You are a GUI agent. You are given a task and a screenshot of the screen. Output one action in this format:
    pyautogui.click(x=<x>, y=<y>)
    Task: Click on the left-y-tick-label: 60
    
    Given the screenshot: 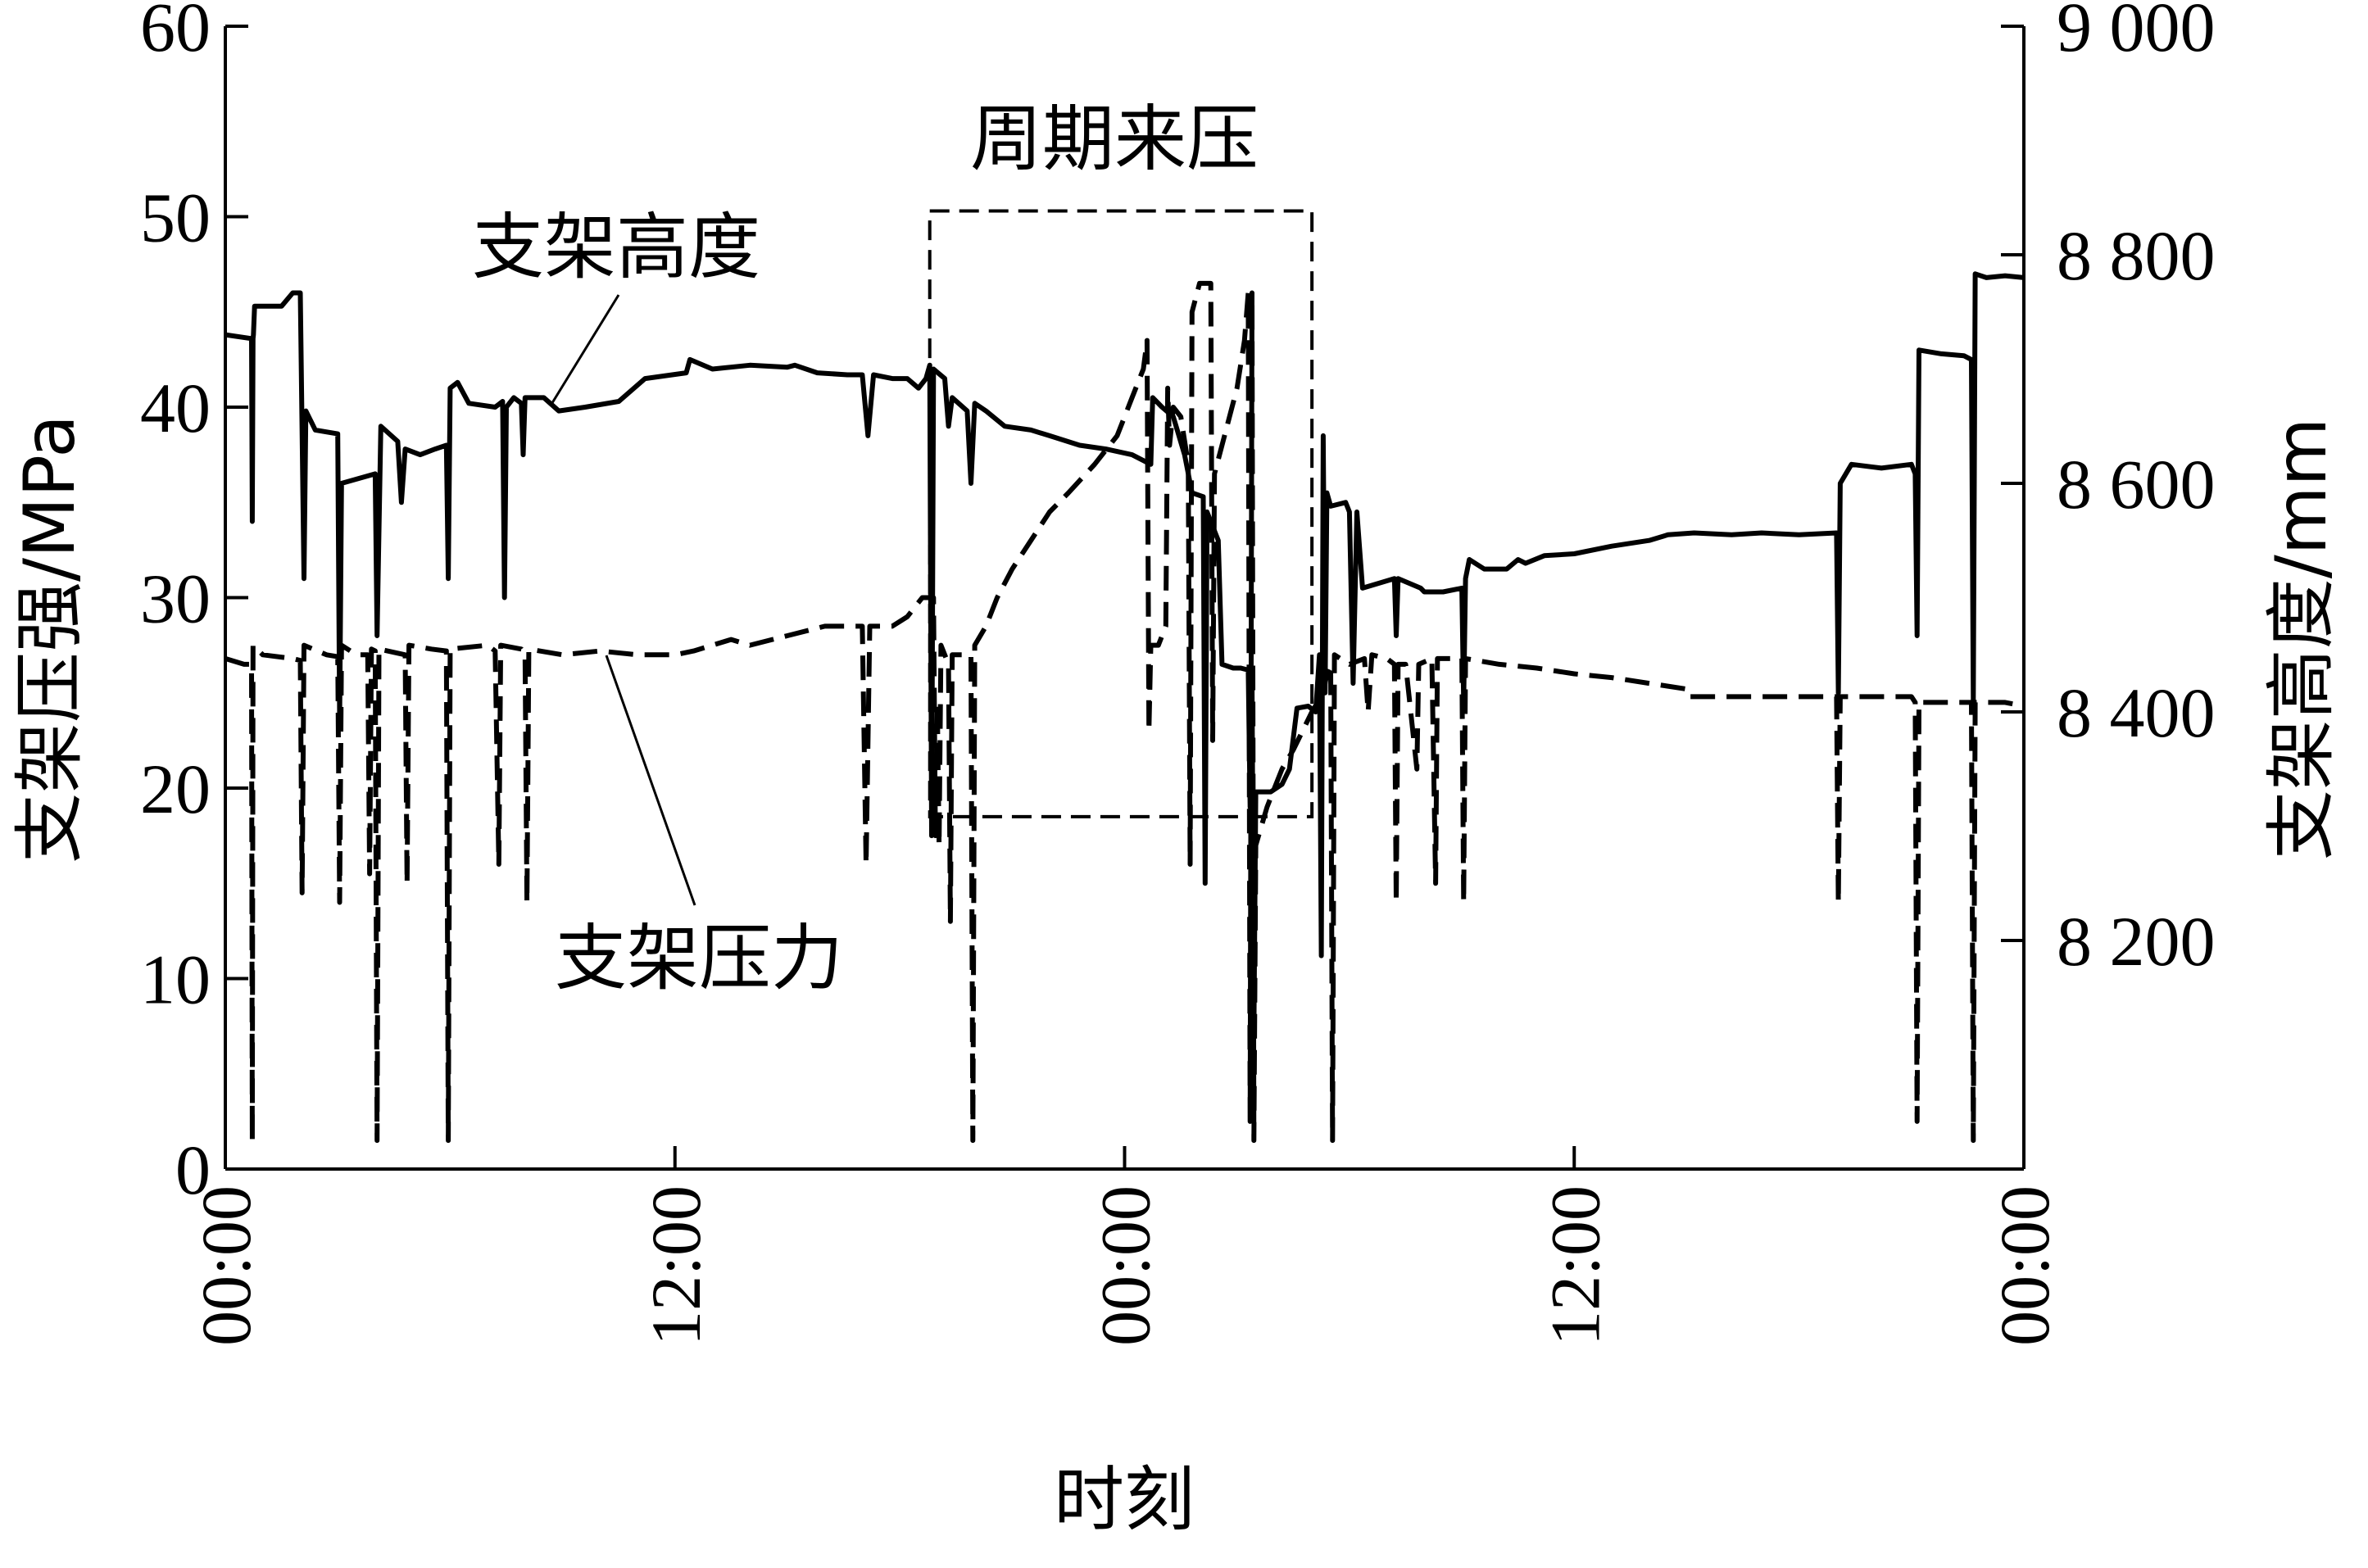 What is the action you would take?
    pyautogui.click(x=175, y=33)
    